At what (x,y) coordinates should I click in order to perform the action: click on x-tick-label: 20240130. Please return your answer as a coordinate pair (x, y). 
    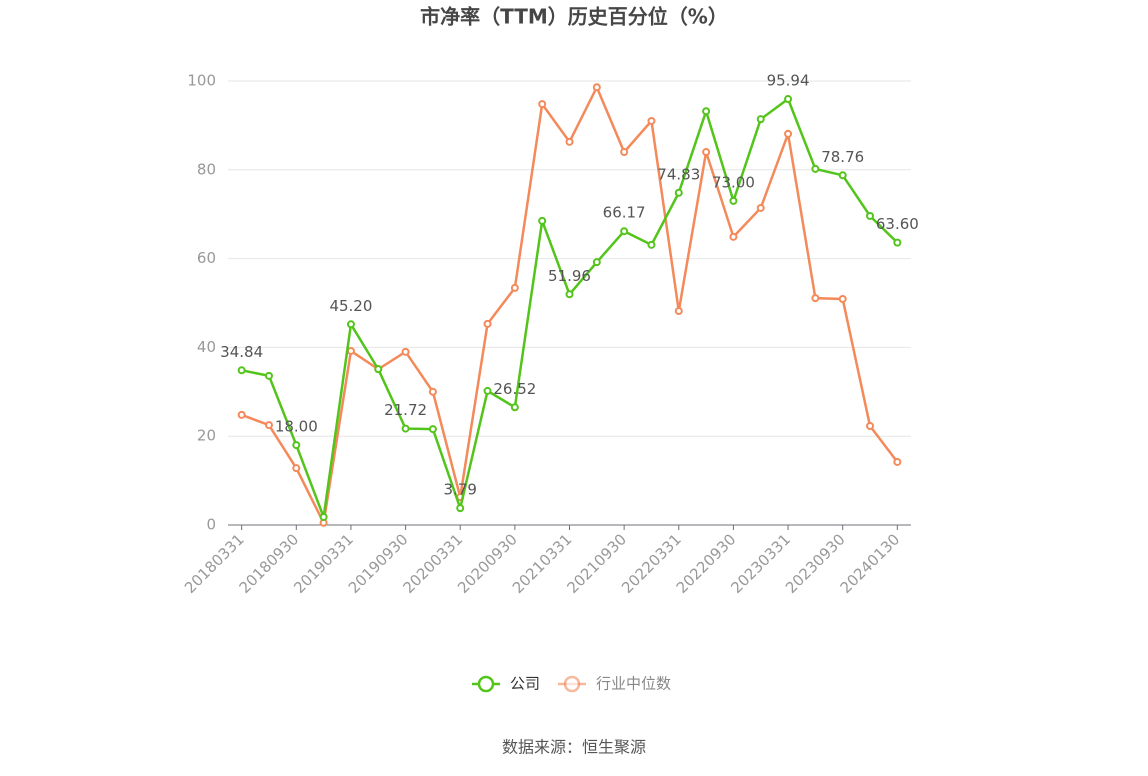
    Looking at the image, I should click on (870, 563).